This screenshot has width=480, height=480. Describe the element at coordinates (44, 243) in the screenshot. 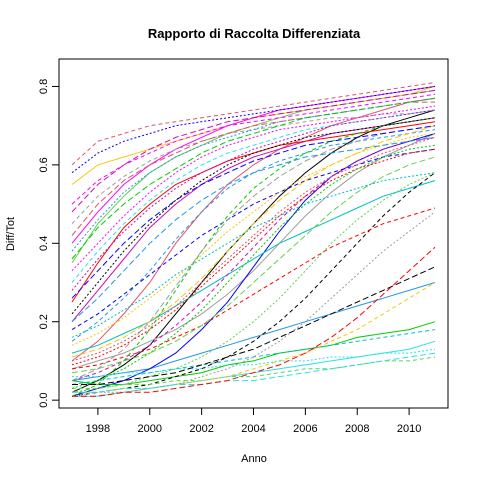

I see `y-tick-label: 0.4` at that location.